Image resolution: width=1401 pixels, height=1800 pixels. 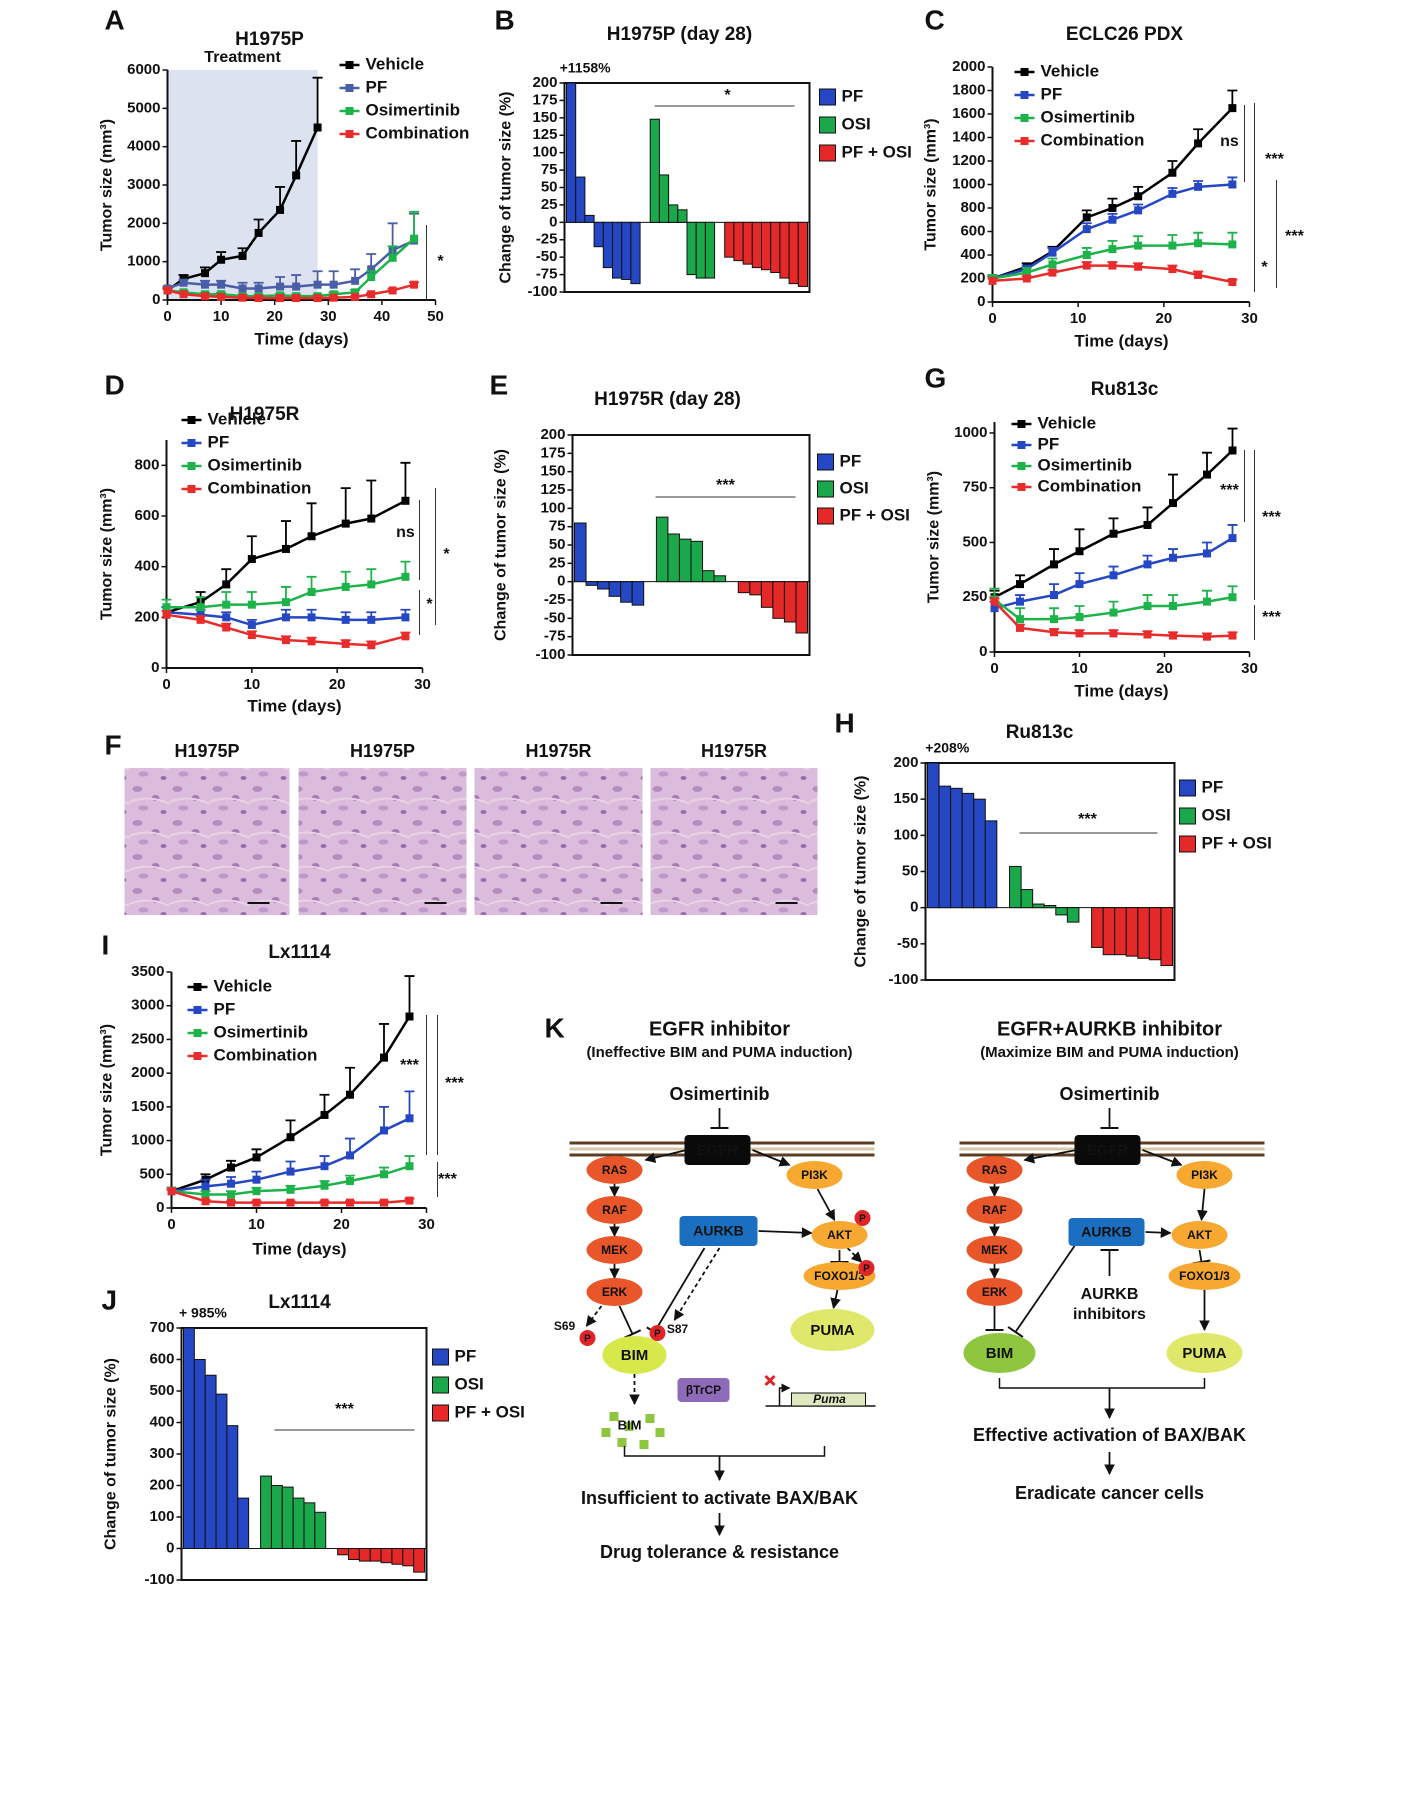 I want to click on inhibition, so click(x=679, y=1290).